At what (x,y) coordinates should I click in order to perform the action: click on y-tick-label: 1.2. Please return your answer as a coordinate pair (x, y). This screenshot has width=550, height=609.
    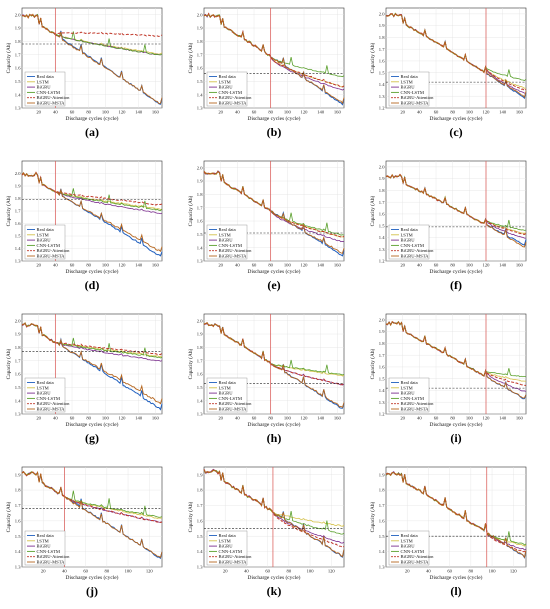
    Looking at the image, I should click on (382, 261).